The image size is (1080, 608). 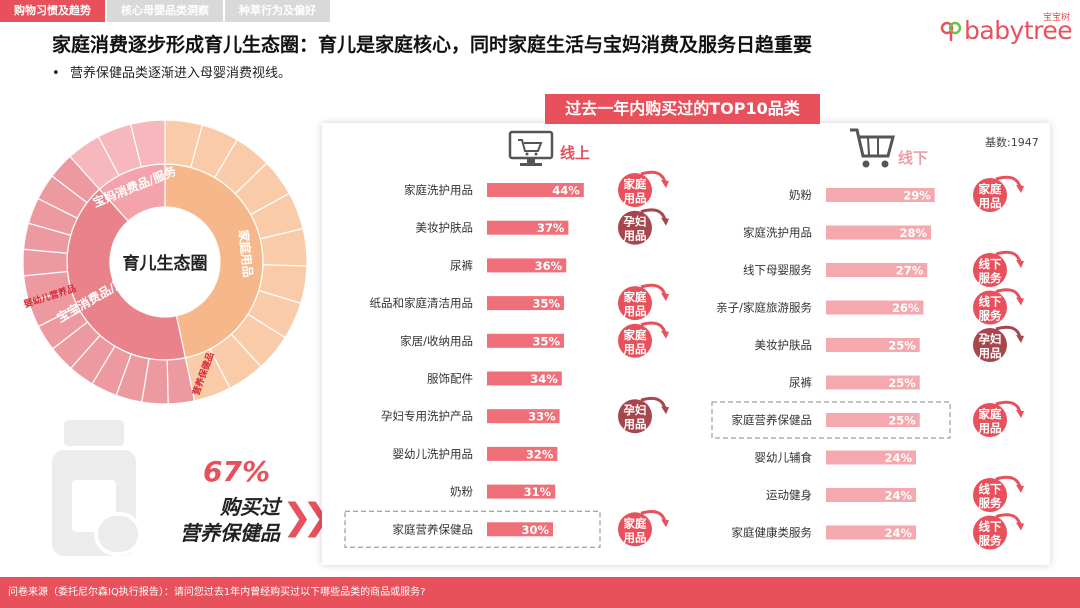 I want to click on highlight-box, so click(x=472, y=529).